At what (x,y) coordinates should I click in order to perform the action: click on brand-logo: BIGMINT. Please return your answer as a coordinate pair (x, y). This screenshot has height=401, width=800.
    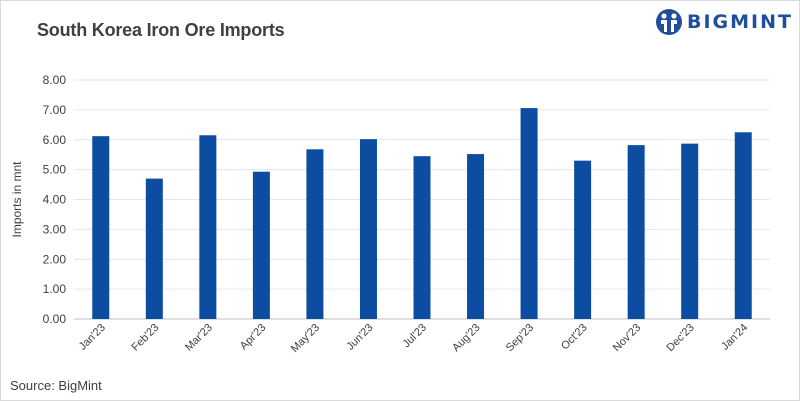
    Looking at the image, I should click on (725, 22).